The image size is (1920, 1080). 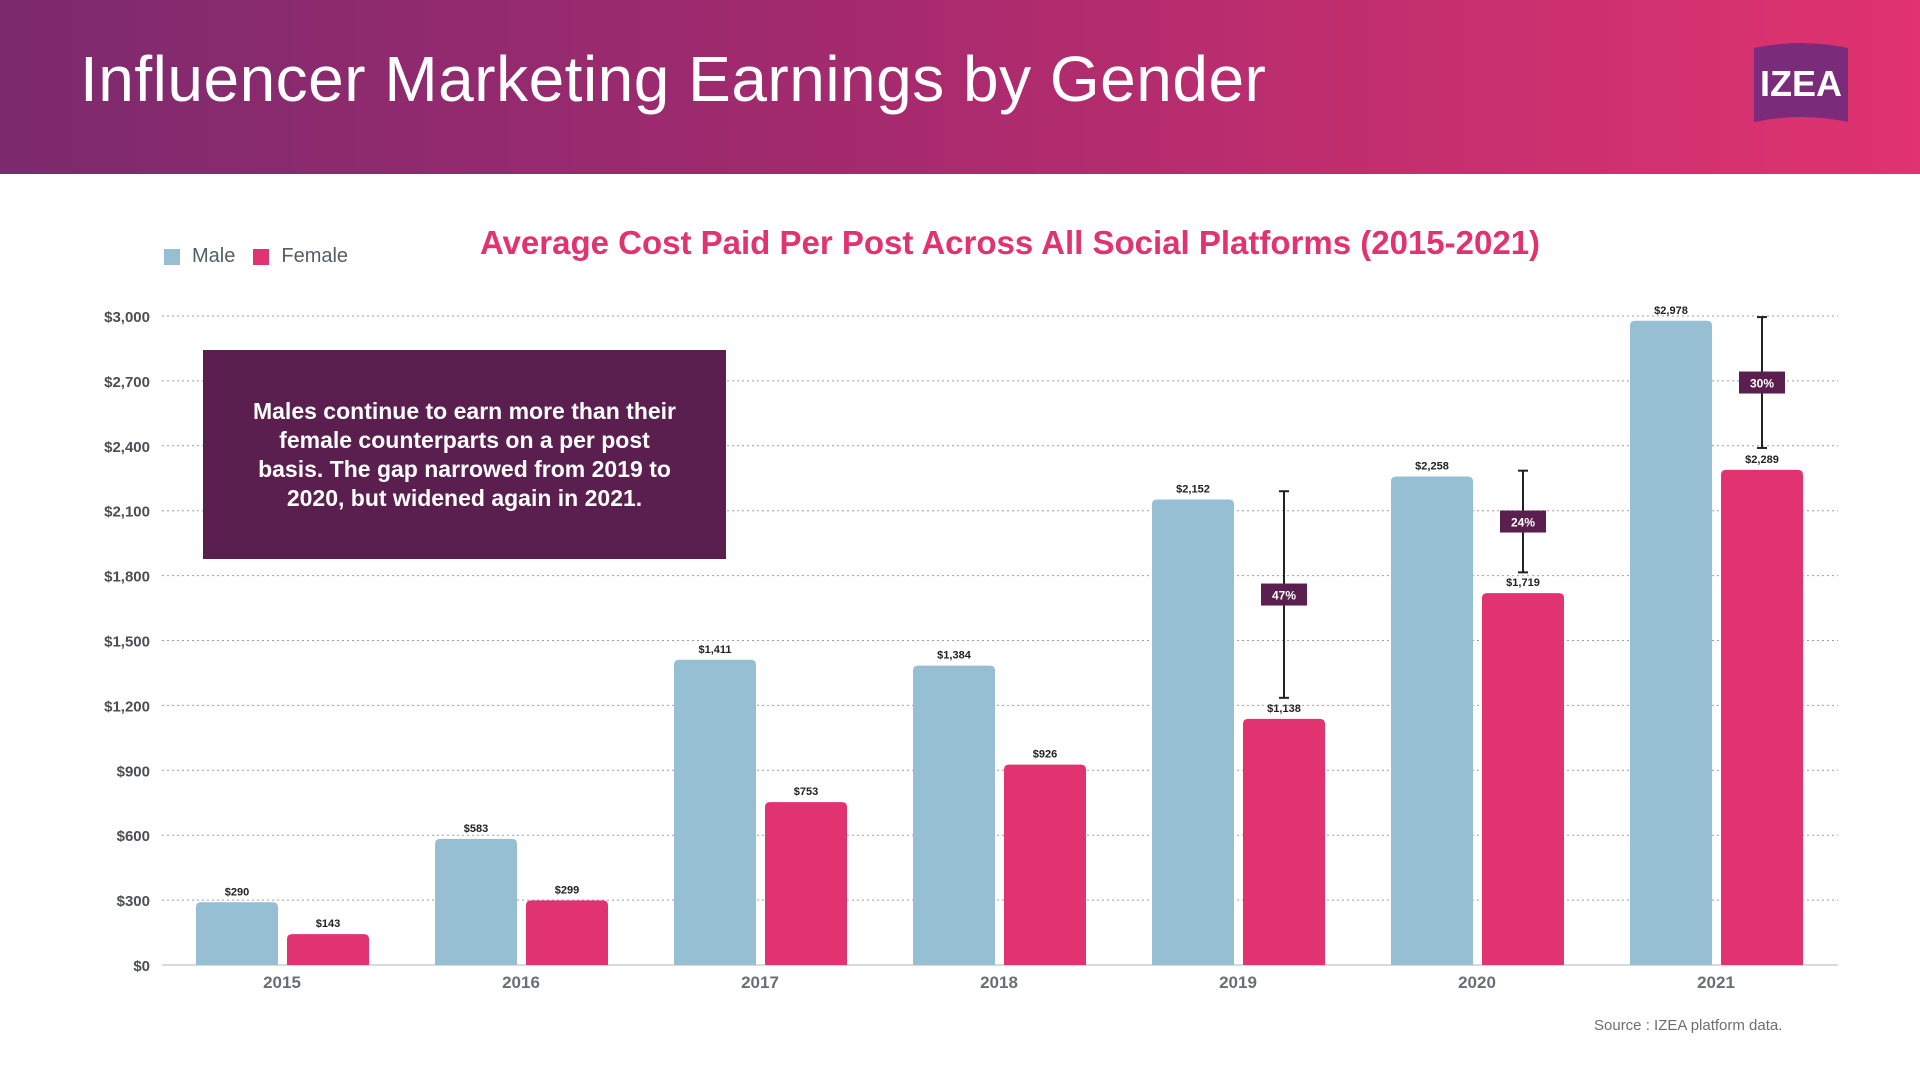 I want to click on data-label: $2,289, so click(x=1762, y=460).